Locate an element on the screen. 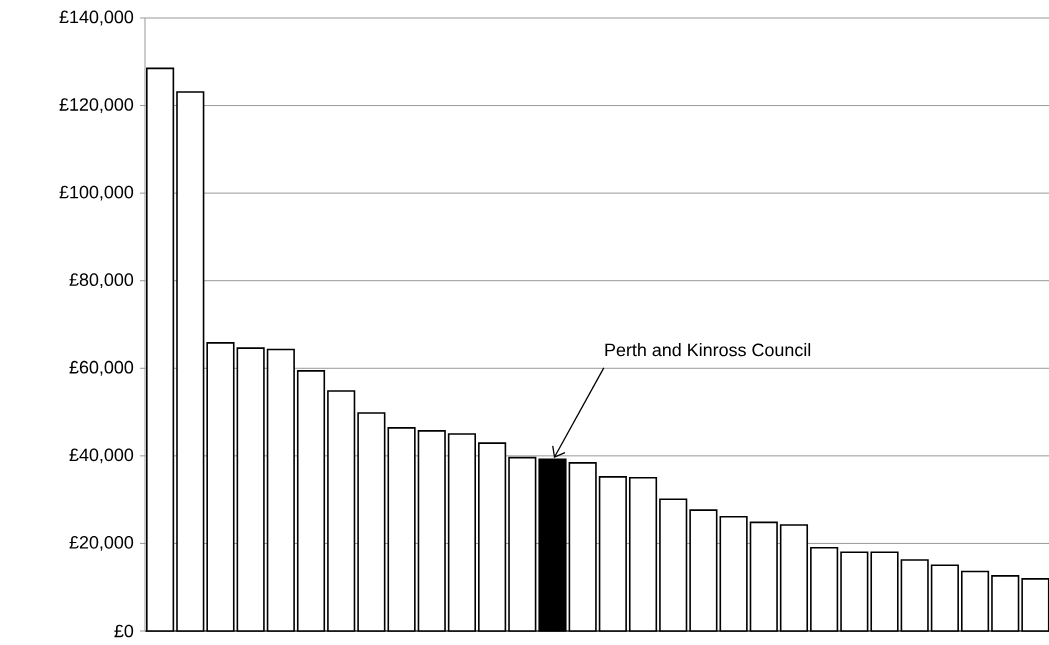  y-tick-label: £40,000 is located at coordinates (101, 456).